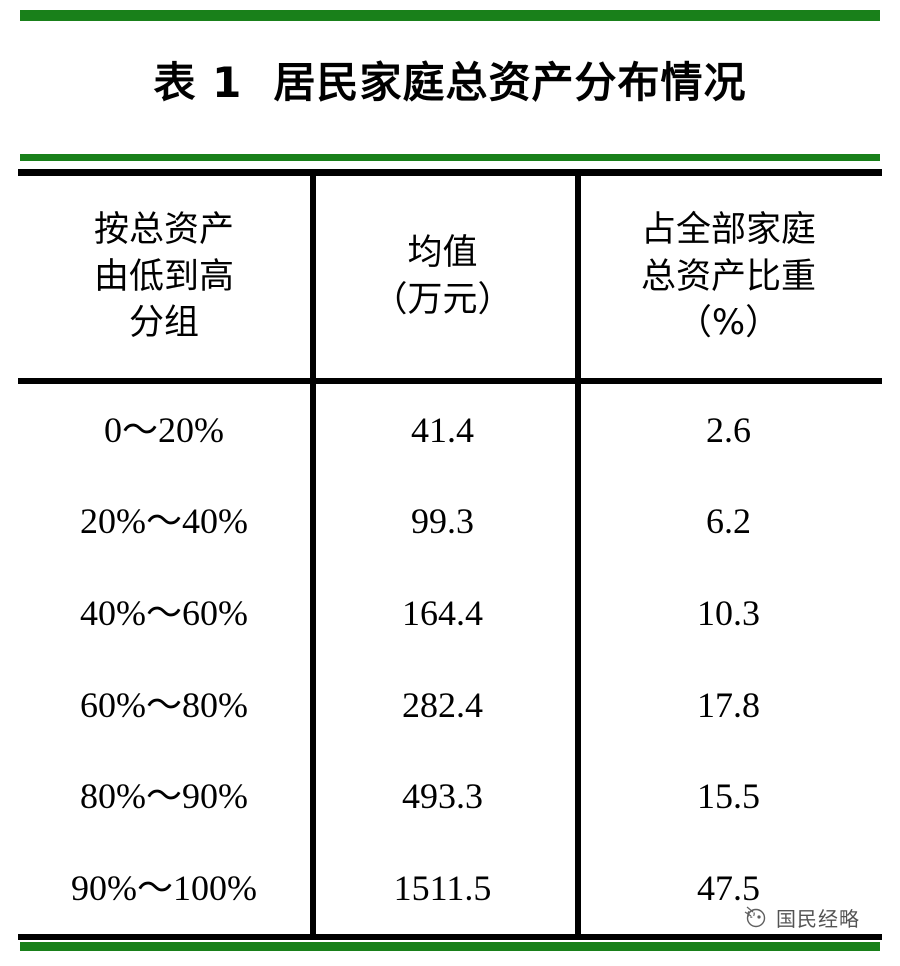 The height and width of the screenshot is (966, 900). Describe the element at coordinates (164, 704) in the screenshot. I see `cell-group: 60%～80%` at that location.